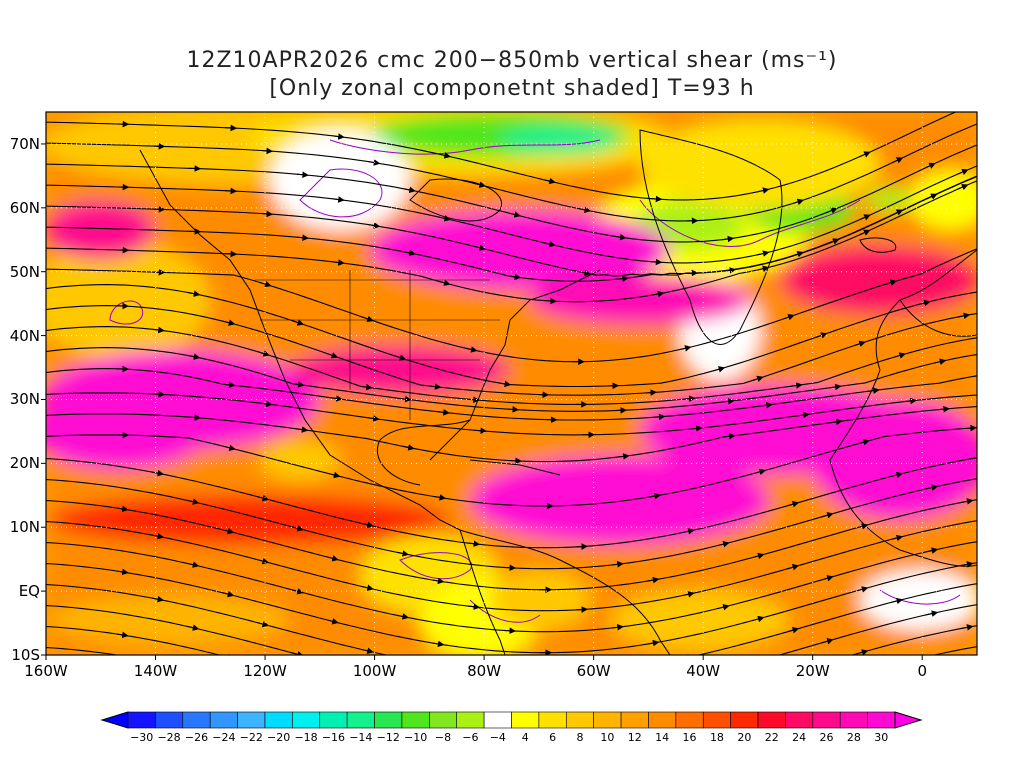 This screenshot has width=1024, height=768. What do you see at coordinates (634, 737) in the screenshot?
I see `colorbar-label: 12` at bounding box center [634, 737].